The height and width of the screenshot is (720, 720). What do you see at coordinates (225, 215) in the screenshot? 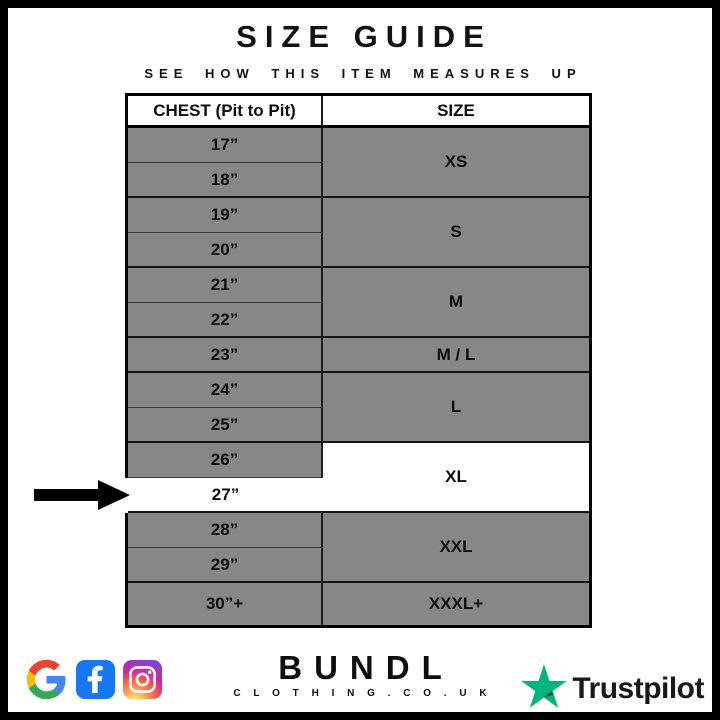
I see `chest-cell: 19”` at bounding box center [225, 215].